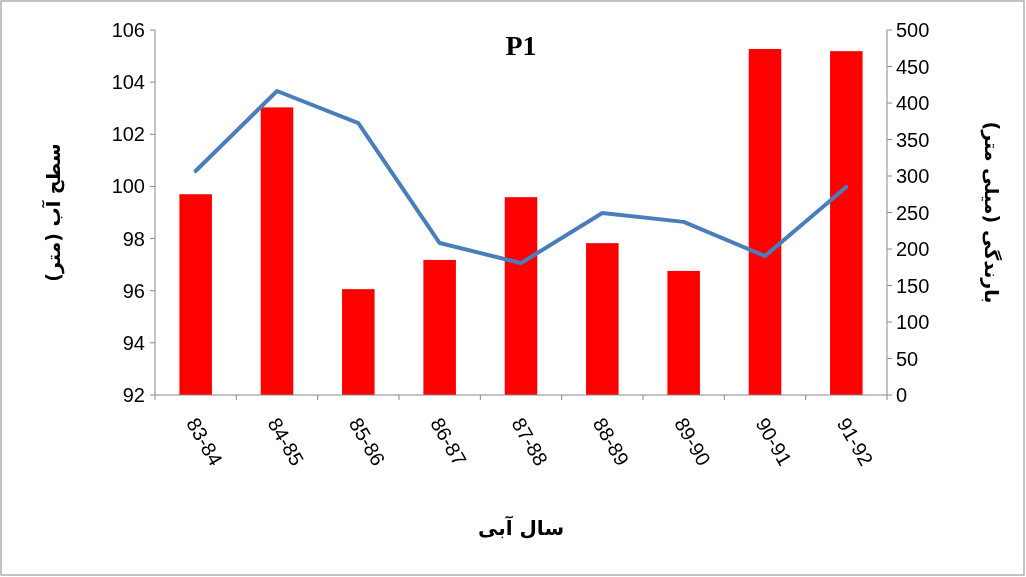 The width and height of the screenshot is (1026, 577). I want to click on y-tick-label: 96, so click(133, 290).